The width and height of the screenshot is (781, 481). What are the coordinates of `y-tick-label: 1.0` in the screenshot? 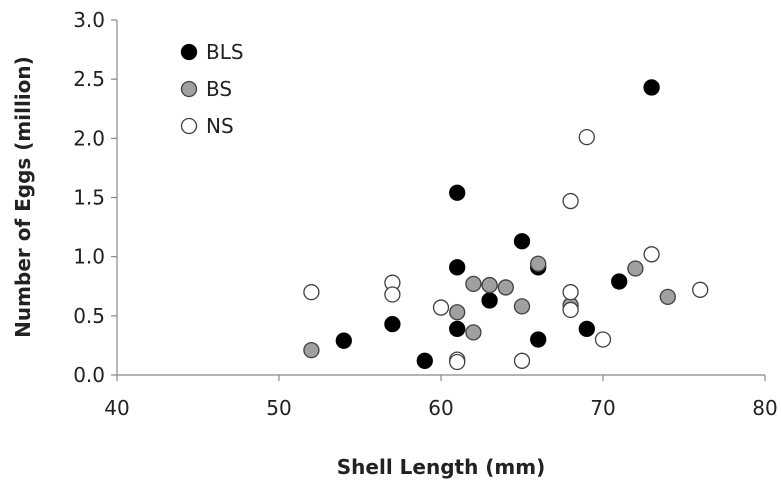 It's located at (89, 257).